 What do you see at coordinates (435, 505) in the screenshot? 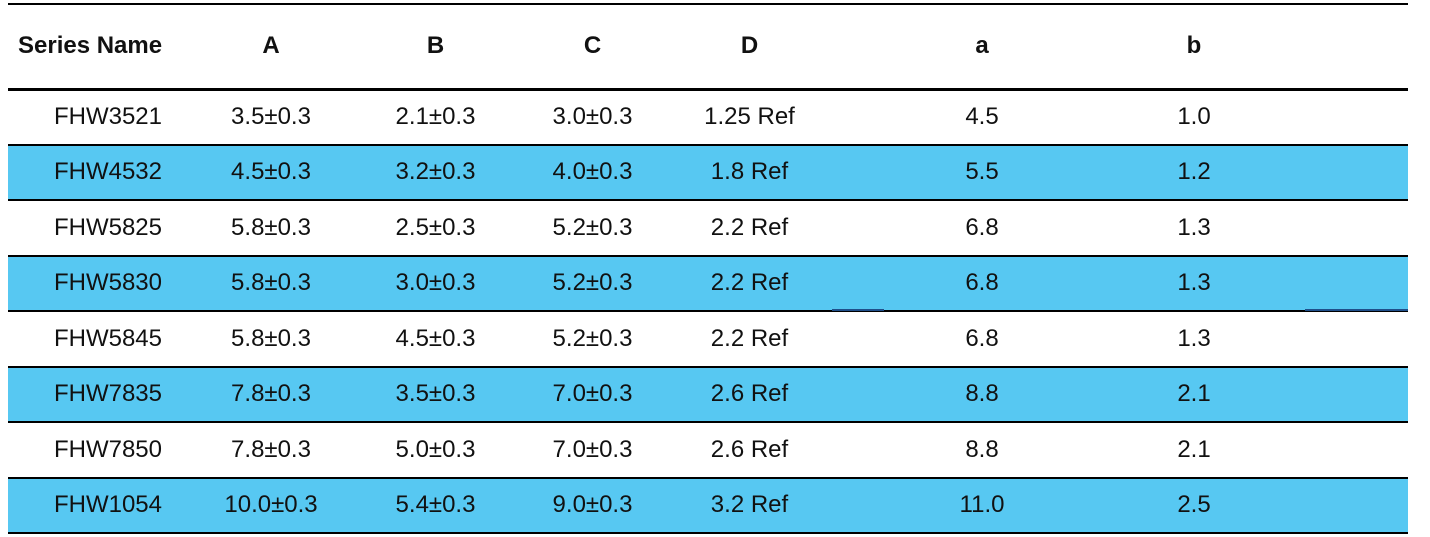
I see `cell-b-upper: 5.4±0.3` at bounding box center [435, 505].